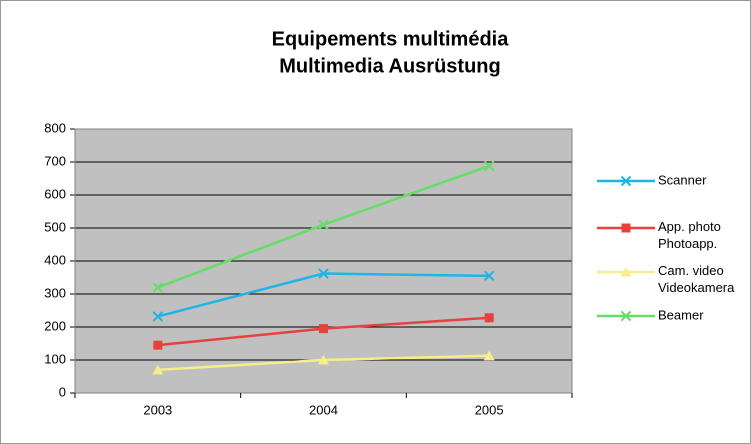  I want to click on legend-label: App. photo Photoapp., so click(689, 235).